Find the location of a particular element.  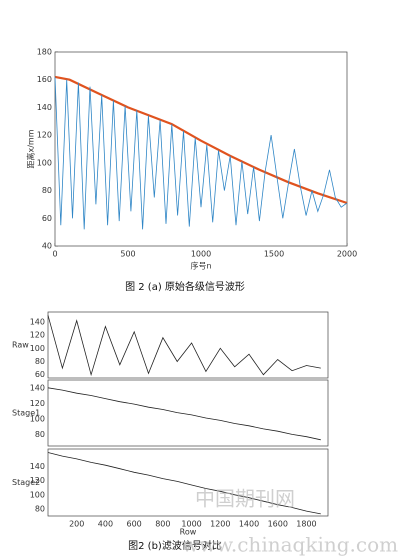

watermark: 中国期刊网 is located at coordinates (245, 499).